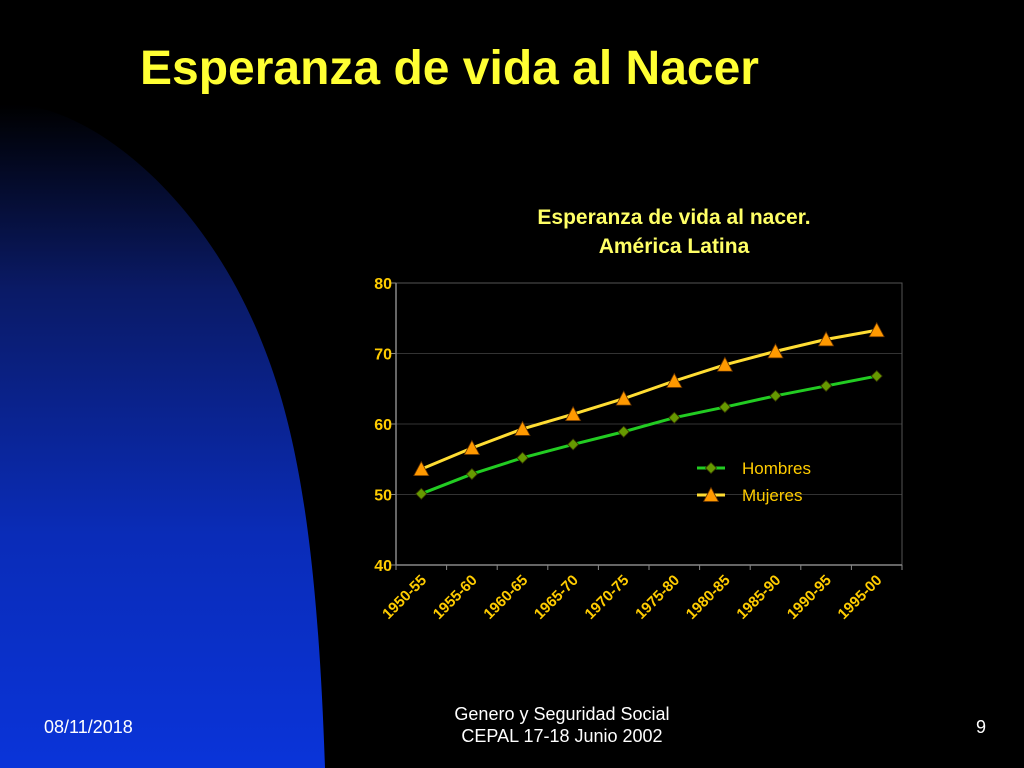  What do you see at coordinates (772, 495) in the screenshot?
I see `legend-label: Mujeres` at bounding box center [772, 495].